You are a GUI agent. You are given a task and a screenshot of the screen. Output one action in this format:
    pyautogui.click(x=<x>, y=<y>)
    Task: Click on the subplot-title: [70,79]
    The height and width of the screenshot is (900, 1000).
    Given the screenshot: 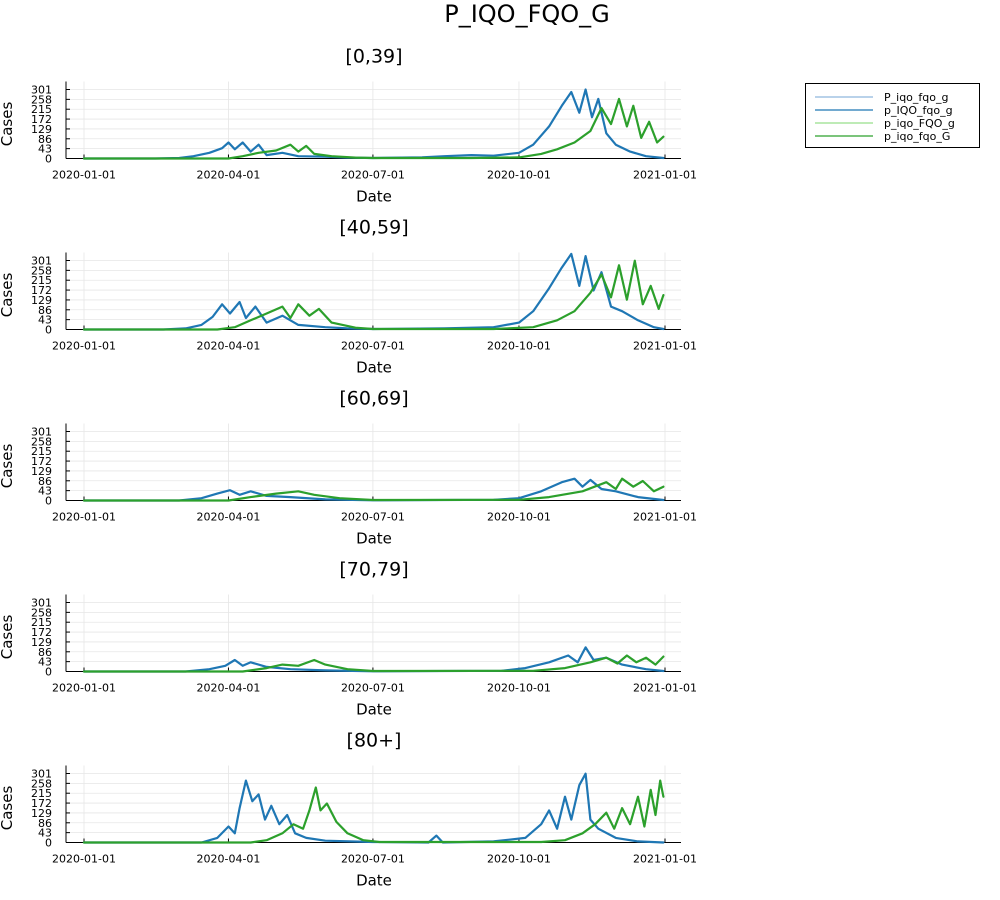 What is the action you would take?
    pyautogui.click(x=373, y=570)
    